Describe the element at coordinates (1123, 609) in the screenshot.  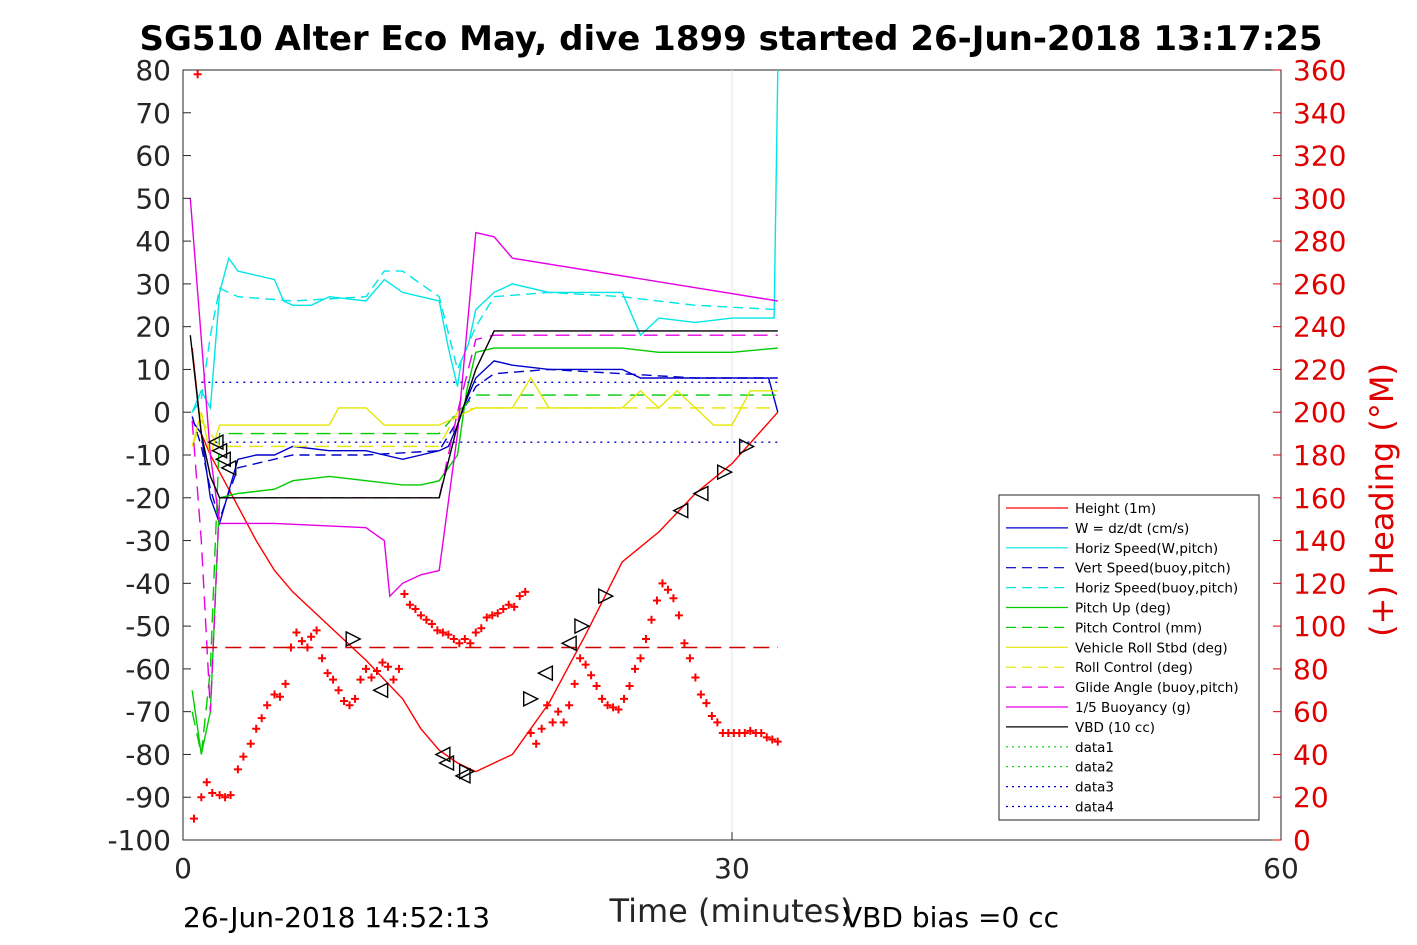
I see `legend-label-5: Pitch Up (deg)` at that location.